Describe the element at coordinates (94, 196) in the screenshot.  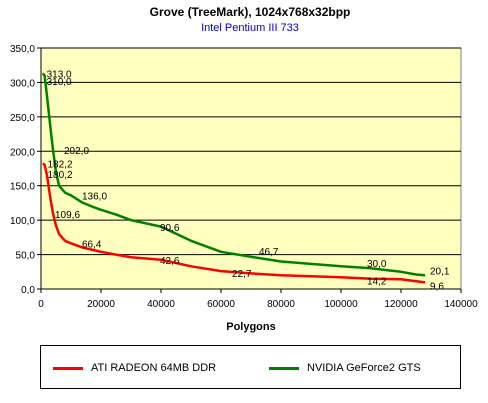
I see `data-label: 136,0` at that location.